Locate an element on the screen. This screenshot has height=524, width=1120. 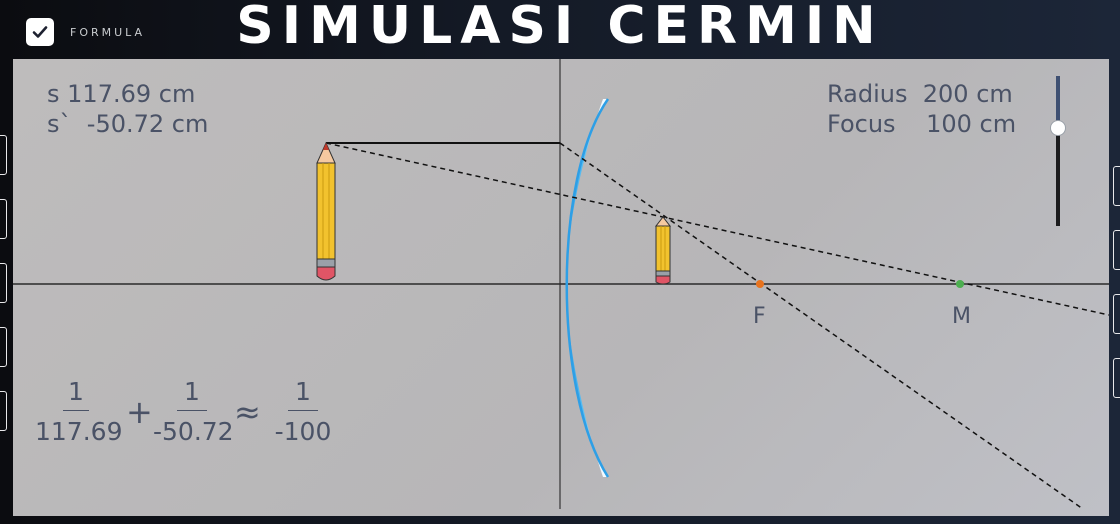
focus-point is located at coordinates (760, 284).